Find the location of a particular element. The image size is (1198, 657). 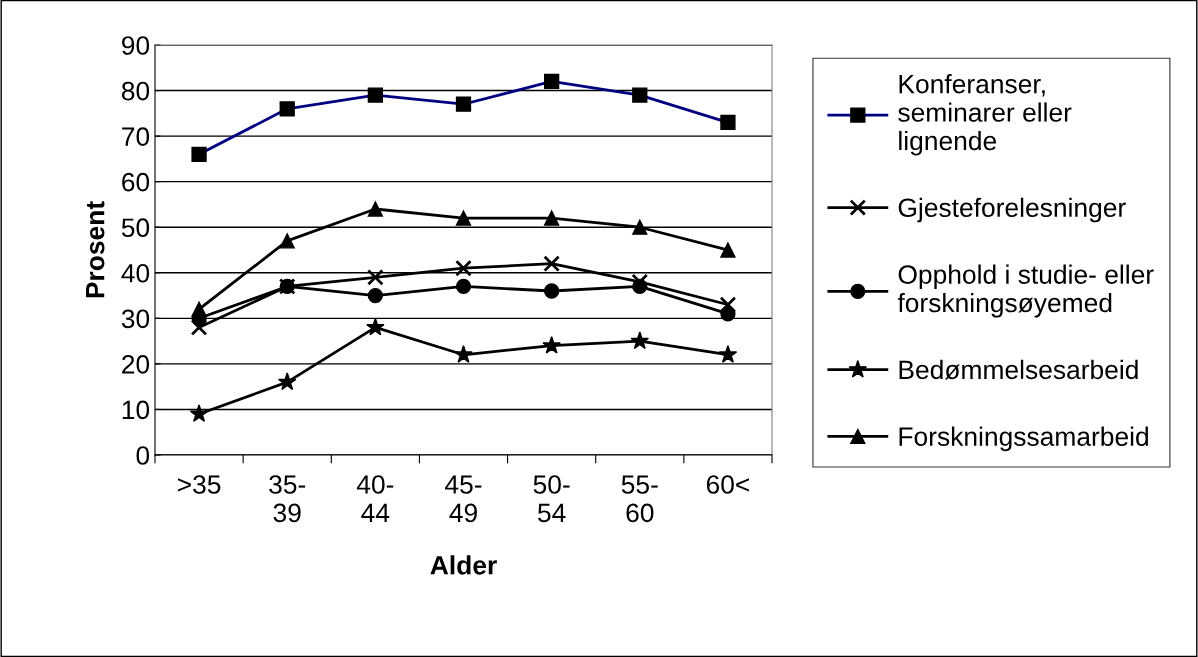

y-tick-label: 10 is located at coordinates (136, 410).